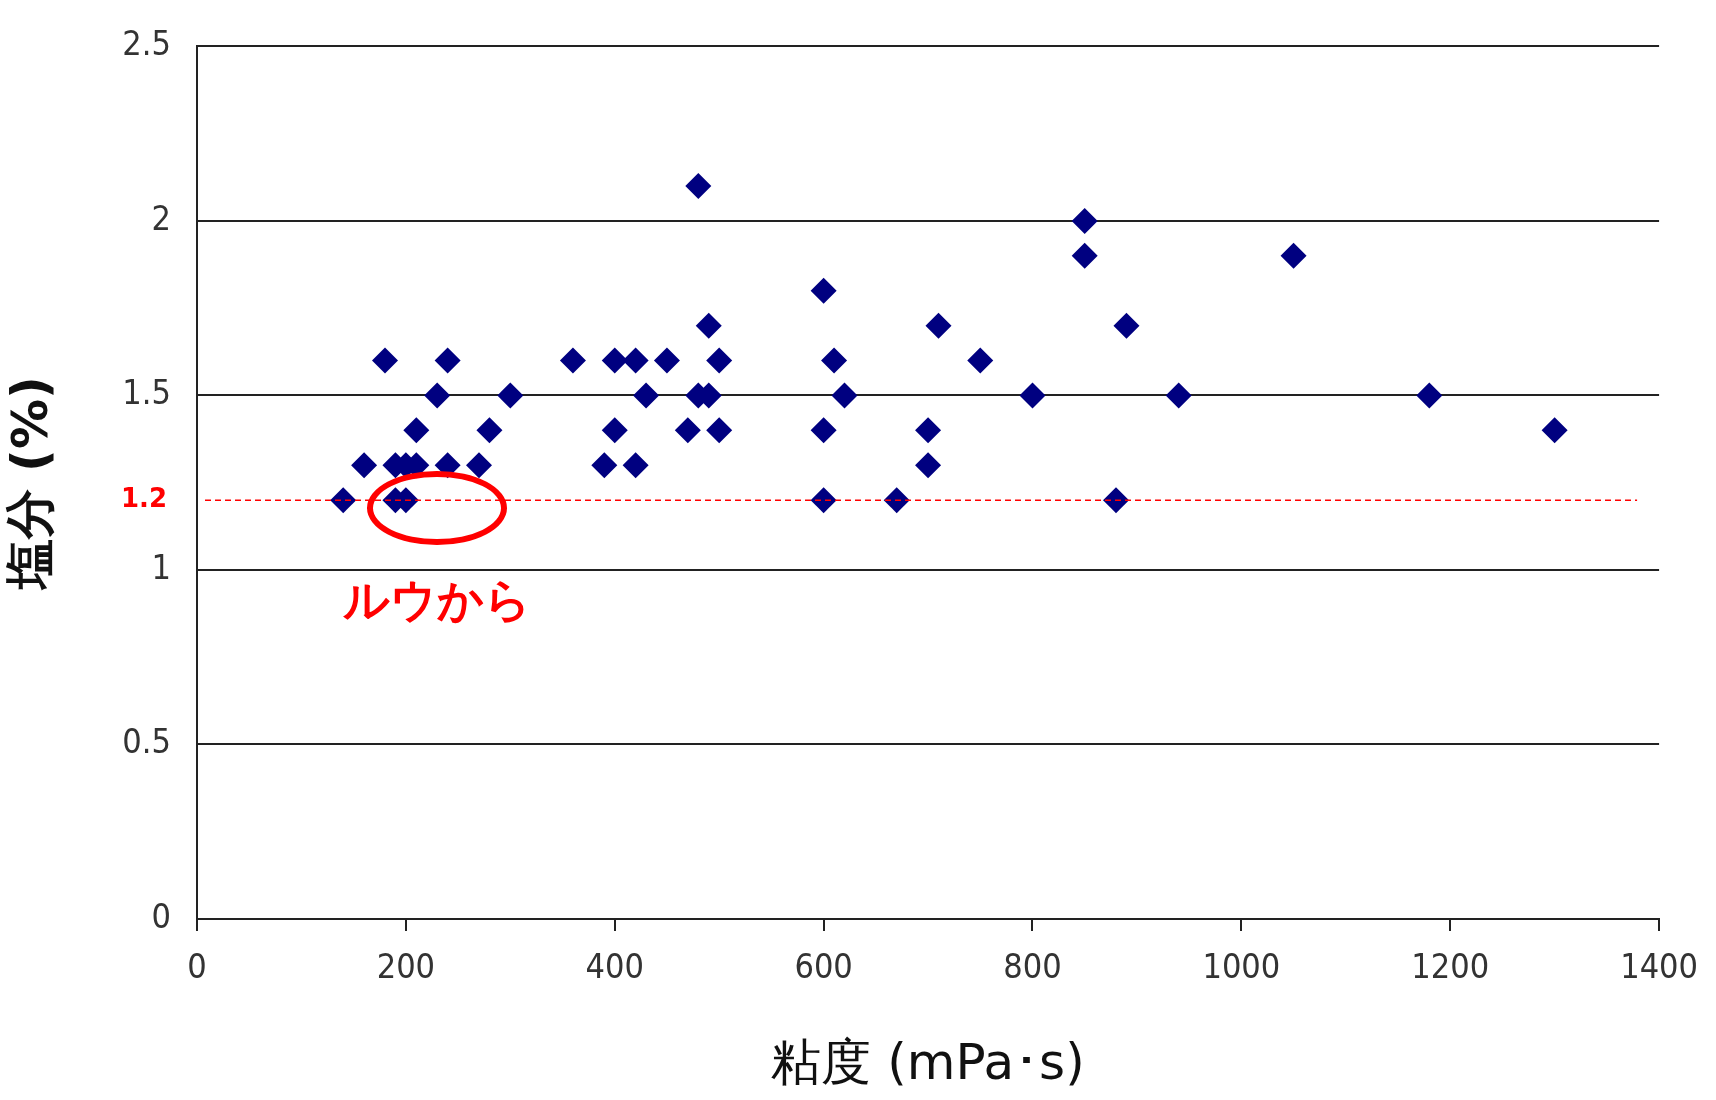 This screenshot has height=1100, width=1716. What do you see at coordinates (29, 484) in the screenshot?
I see `y-axis-title: 塩分 (%)` at bounding box center [29, 484].